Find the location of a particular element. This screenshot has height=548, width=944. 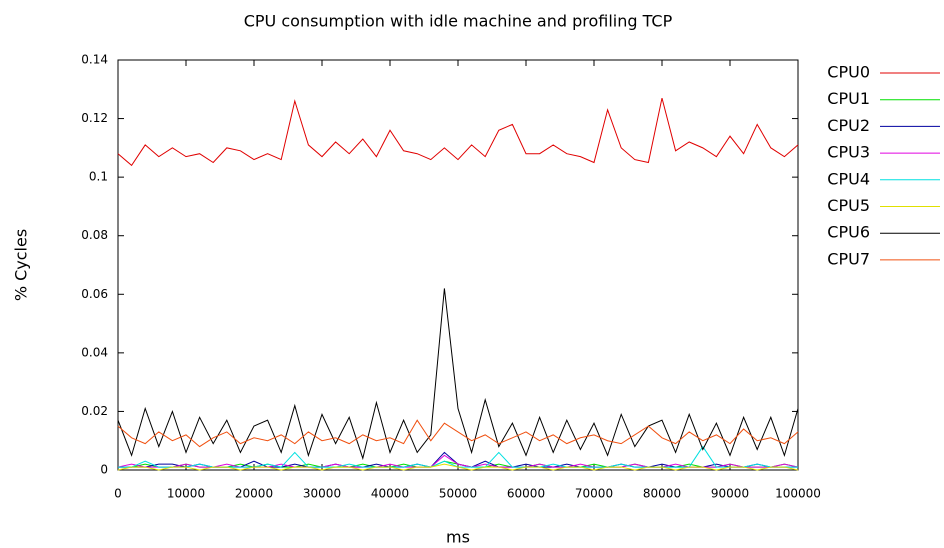

legend-label: CPU4 is located at coordinates (848, 178).